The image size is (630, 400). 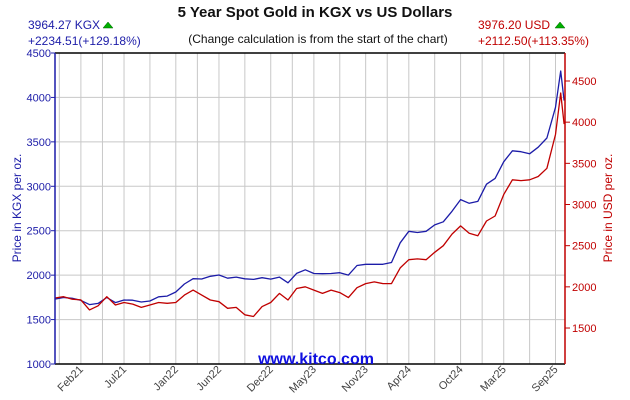 I want to click on left-tick-label: 1000, so click(x=39, y=365).